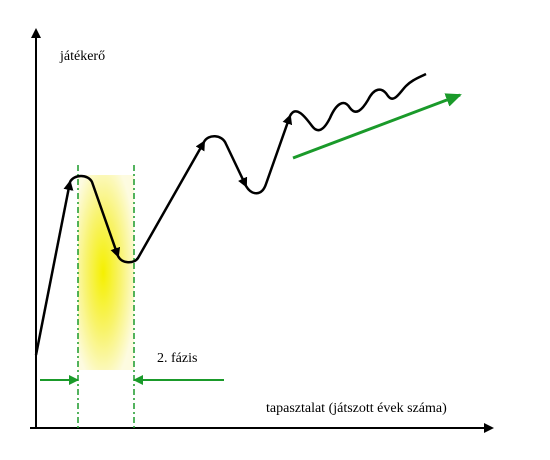 This screenshot has height=460, width=550. Describe the element at coordinates (106, 272) in the screenshot. I see `phase-highlight` at that location.